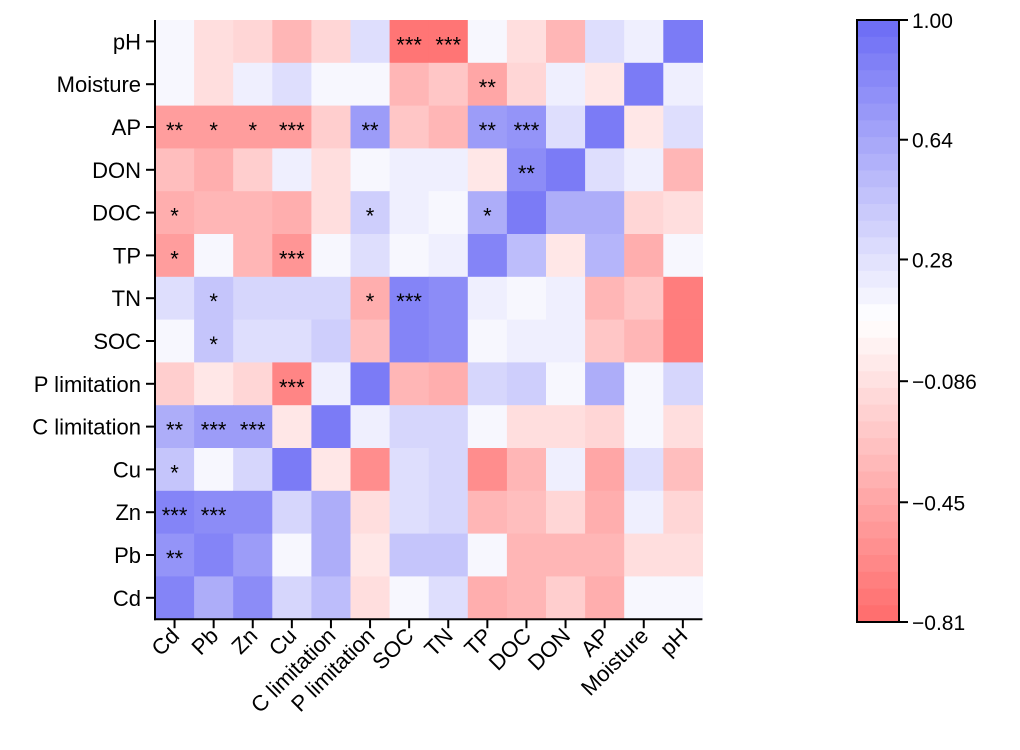 The image size is (1020, 750). I want to click on y-tick-label: Zn, so click(128, 512).